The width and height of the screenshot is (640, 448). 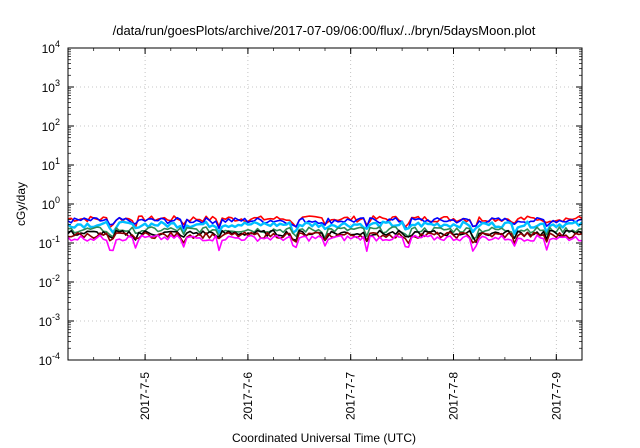 What do you see at coordinates (351, 396) in the screenshot?
I see `x-tick-label: 2017-7-7` at bounding box center [351, 396].